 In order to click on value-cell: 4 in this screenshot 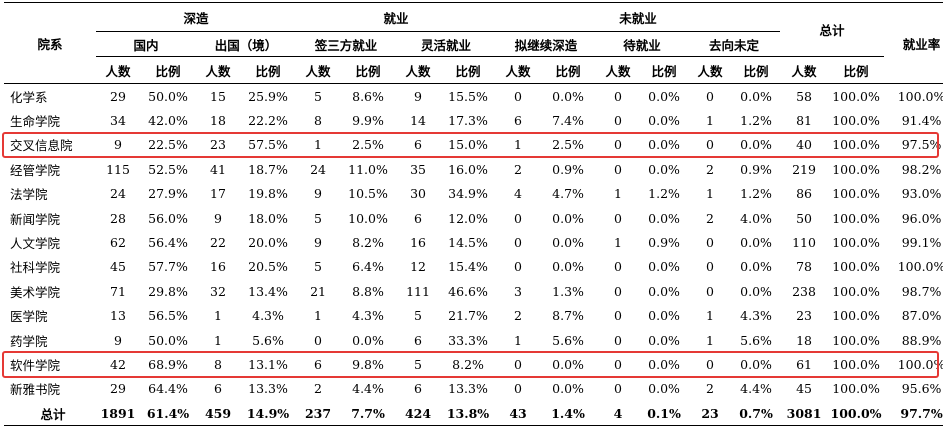, I will do `click(518, 194)`.